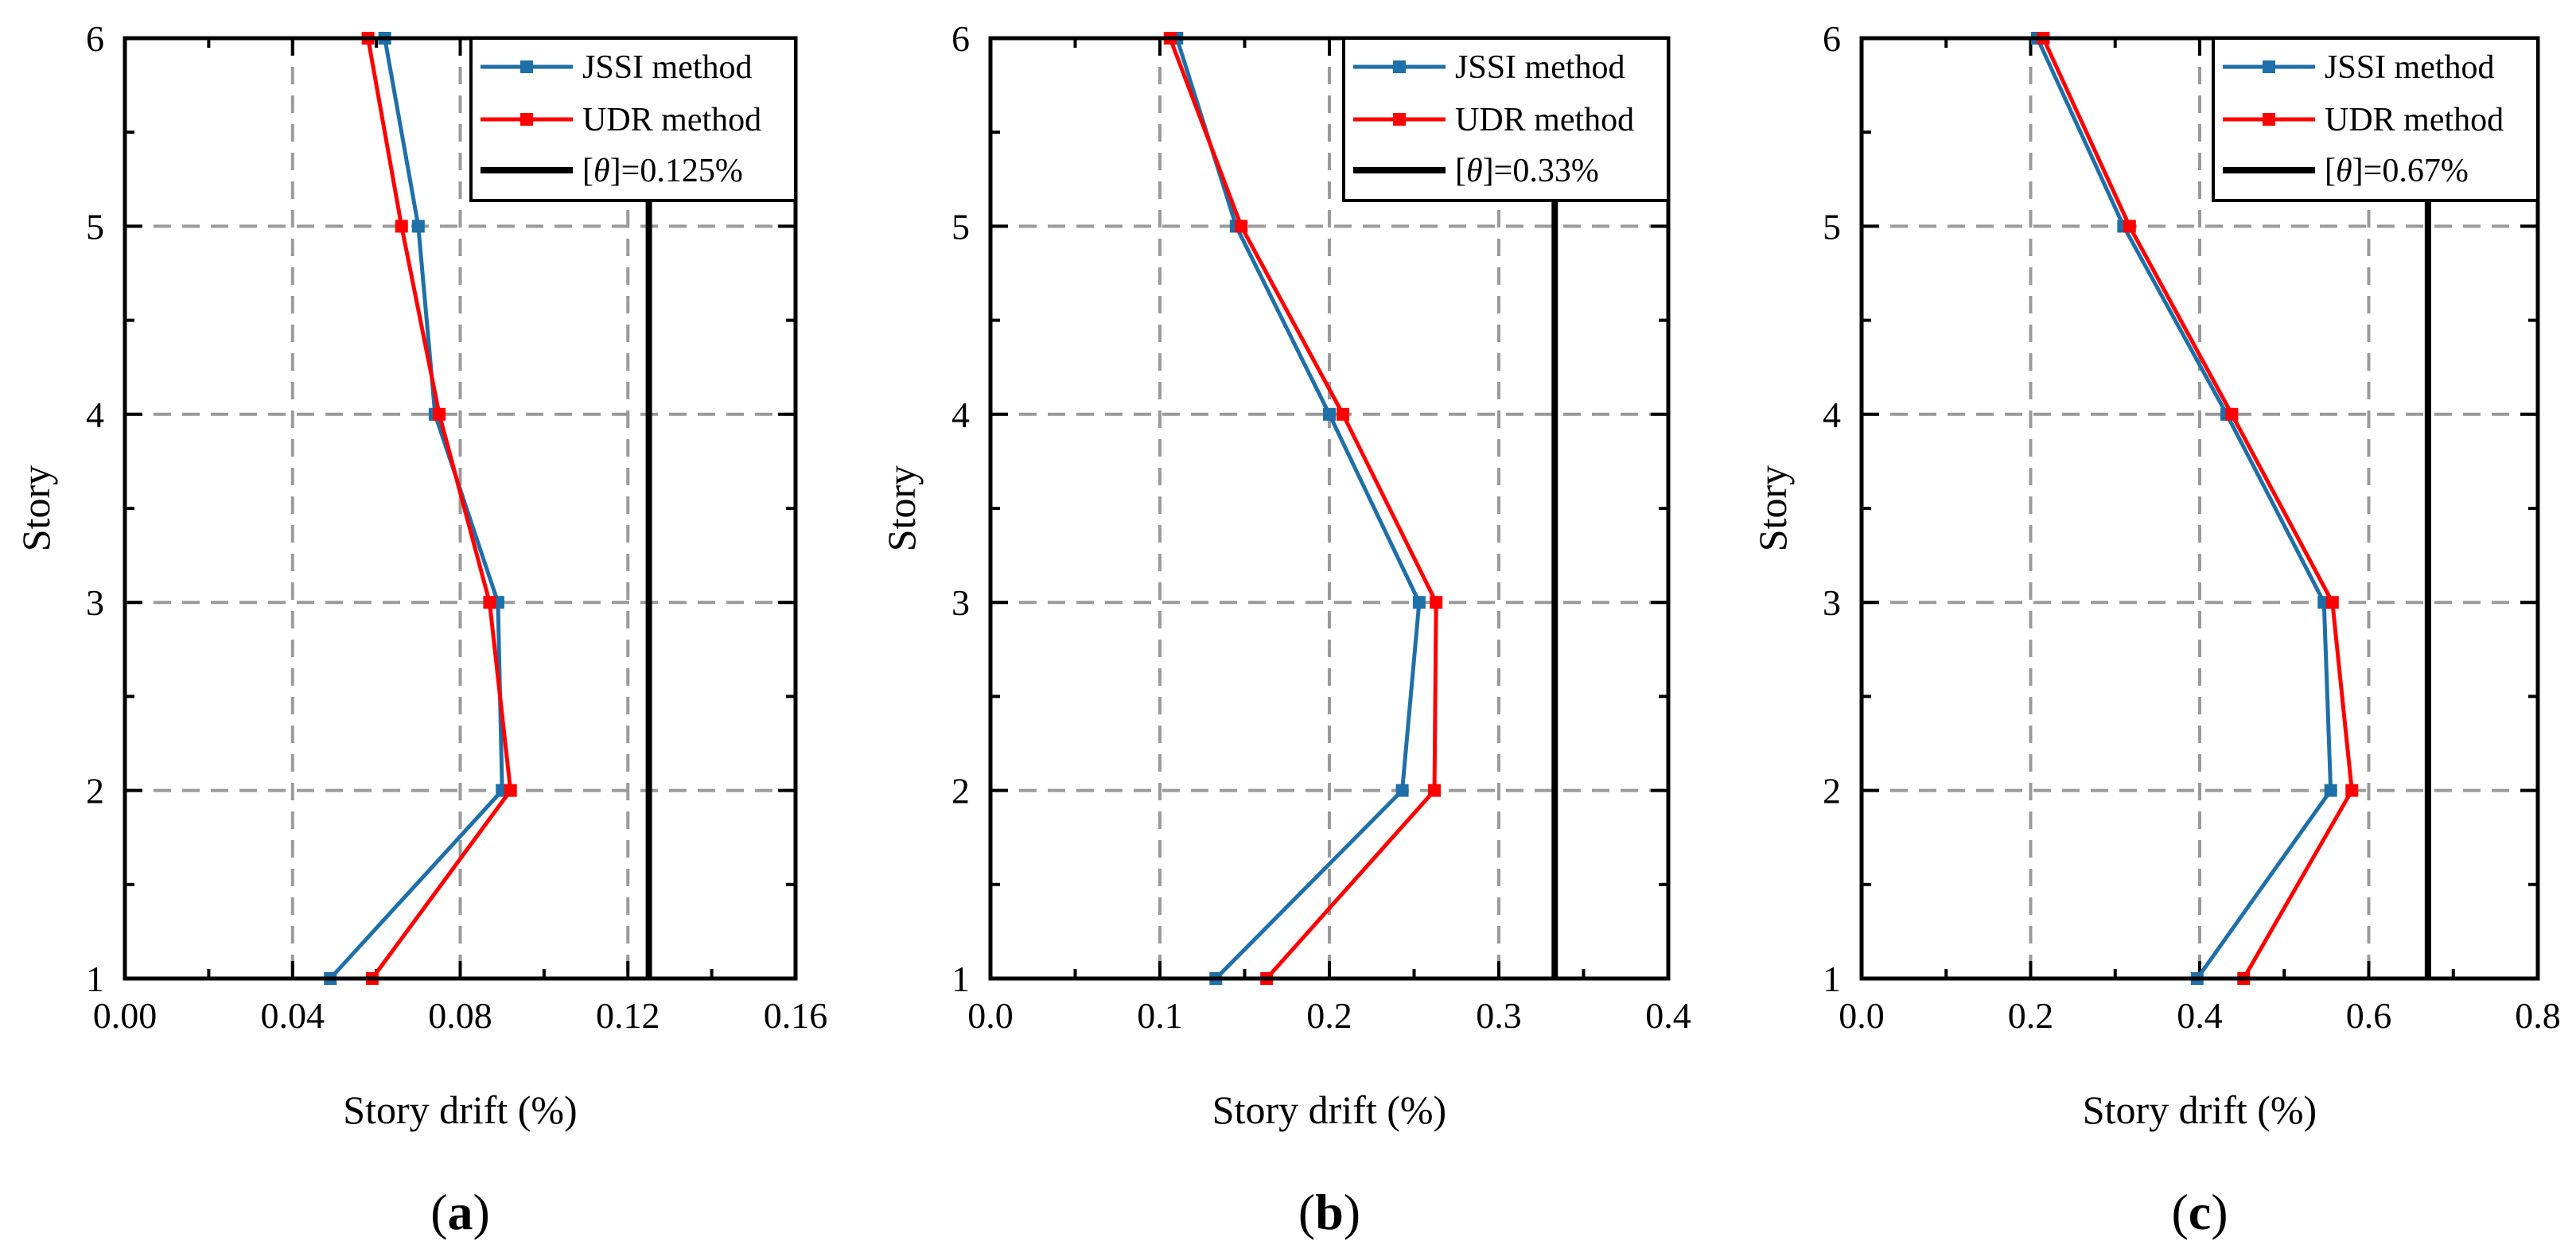  What do you see at coordinates (677, 171) in the screenshot?
I see `legend-limit-suffix: ]=0.125%` at bounding box center [677, 171].